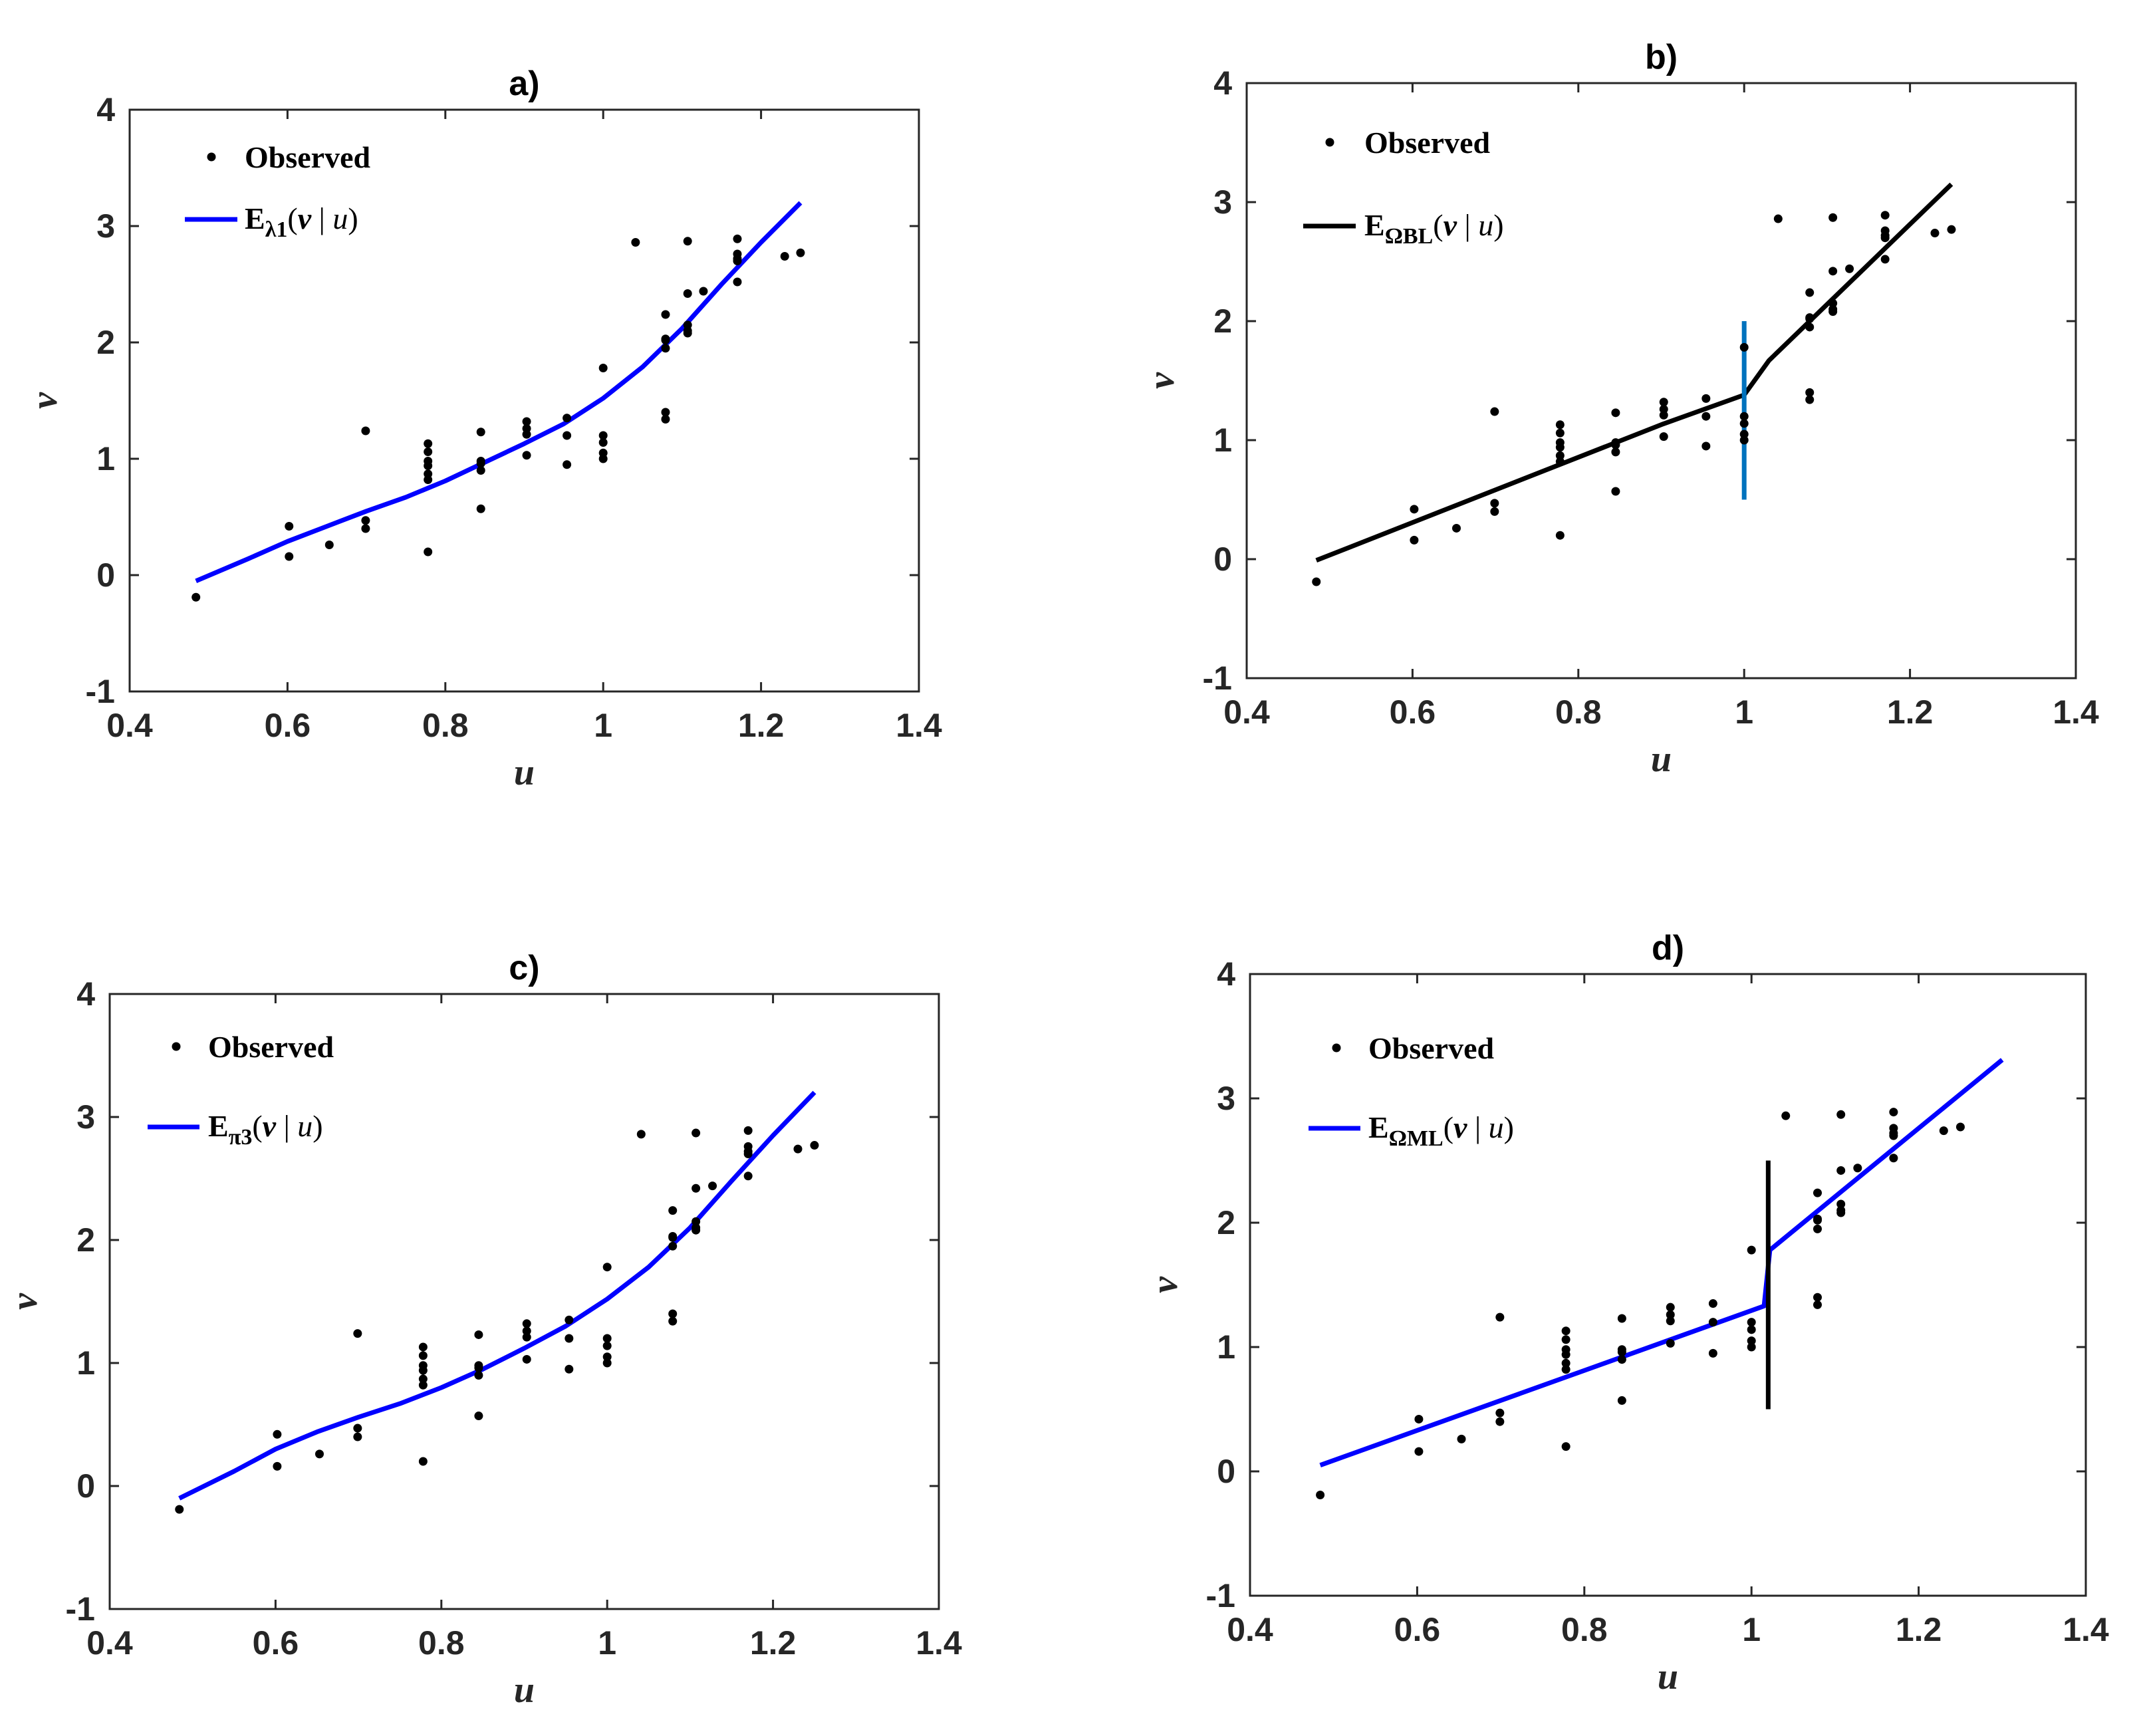 The image size is (2135, 1736). What do you see at coordinates (1584, 1630) in the screenshot?
I see `panel-d-xtick-label: 0.8` at bounding box center [1584, 1630].